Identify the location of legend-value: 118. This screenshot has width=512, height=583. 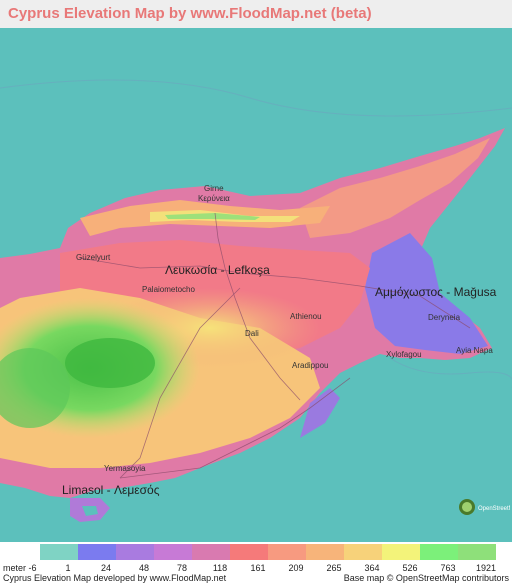
(220, 568).